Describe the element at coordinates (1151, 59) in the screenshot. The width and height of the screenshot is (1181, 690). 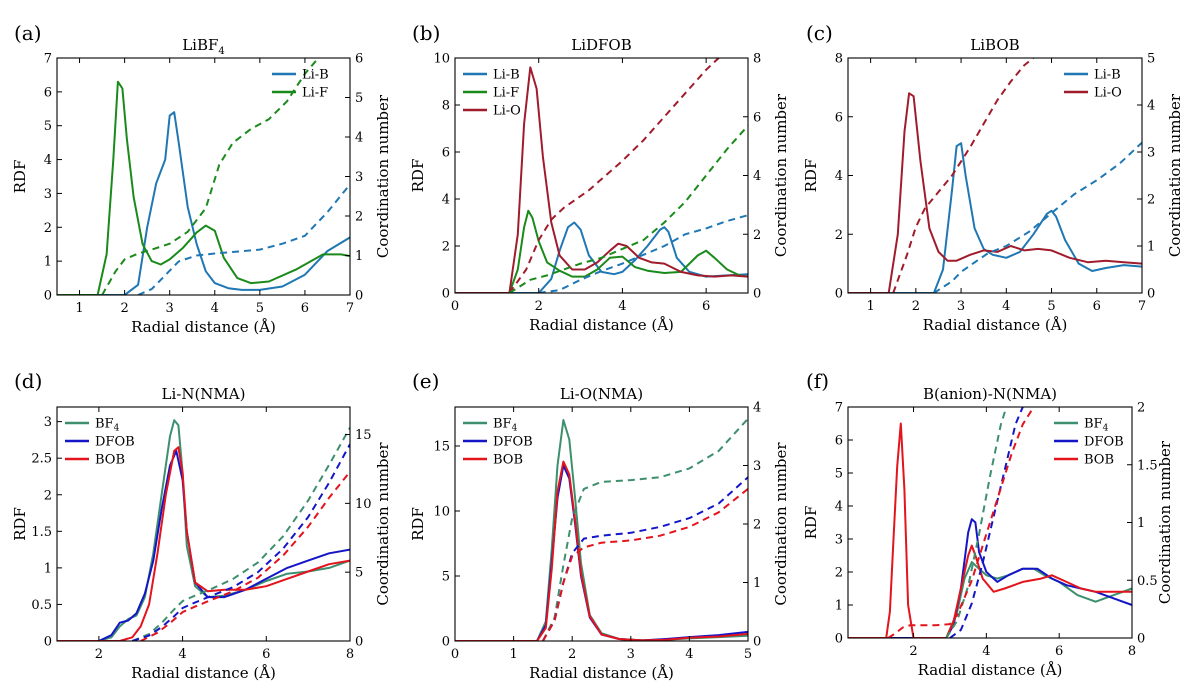
I see `y2-tick-label: 5` at that location.